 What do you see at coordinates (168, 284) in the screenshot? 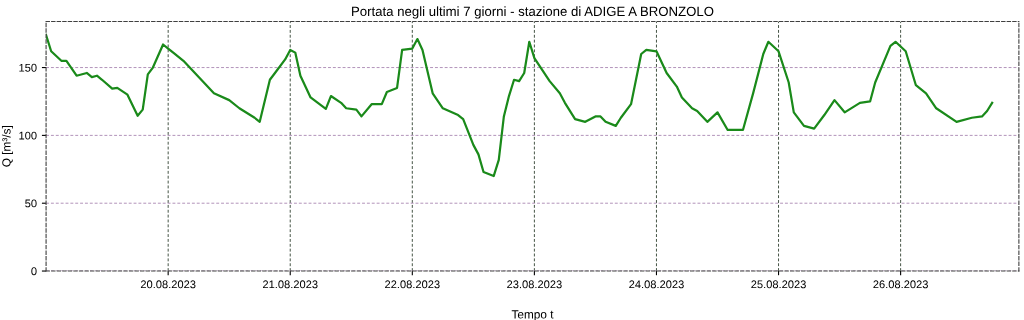
I see `x-tick-label: 20.08.2023` at bounding box center [168, 284].